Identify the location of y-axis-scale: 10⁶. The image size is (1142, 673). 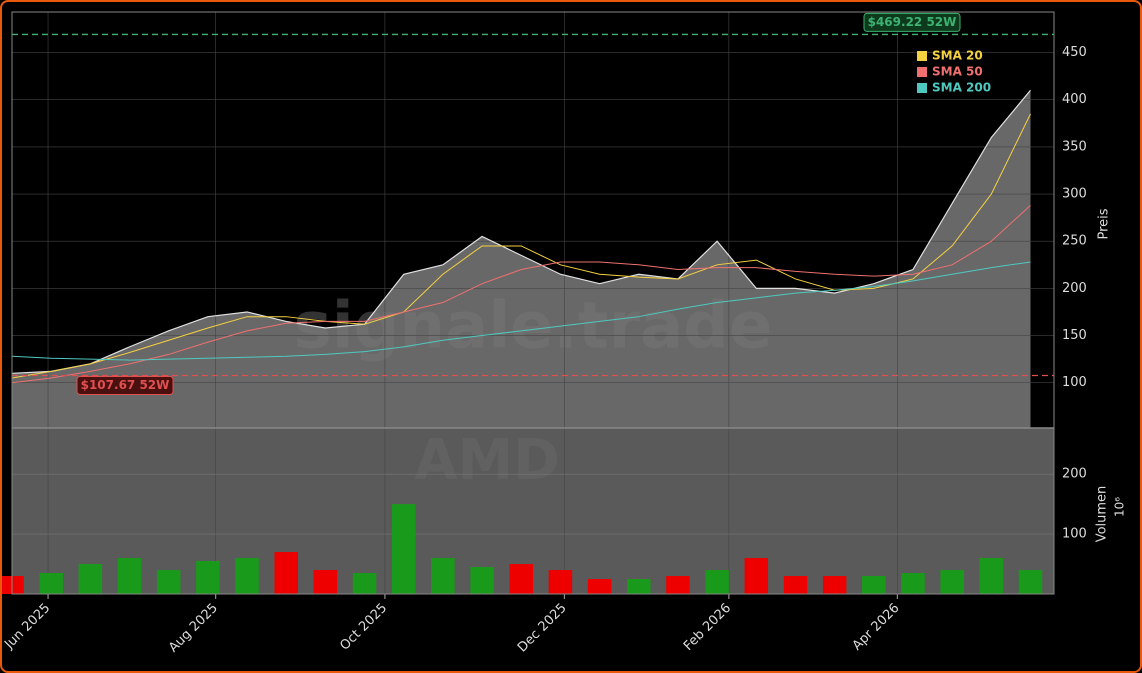
(1120, 507).